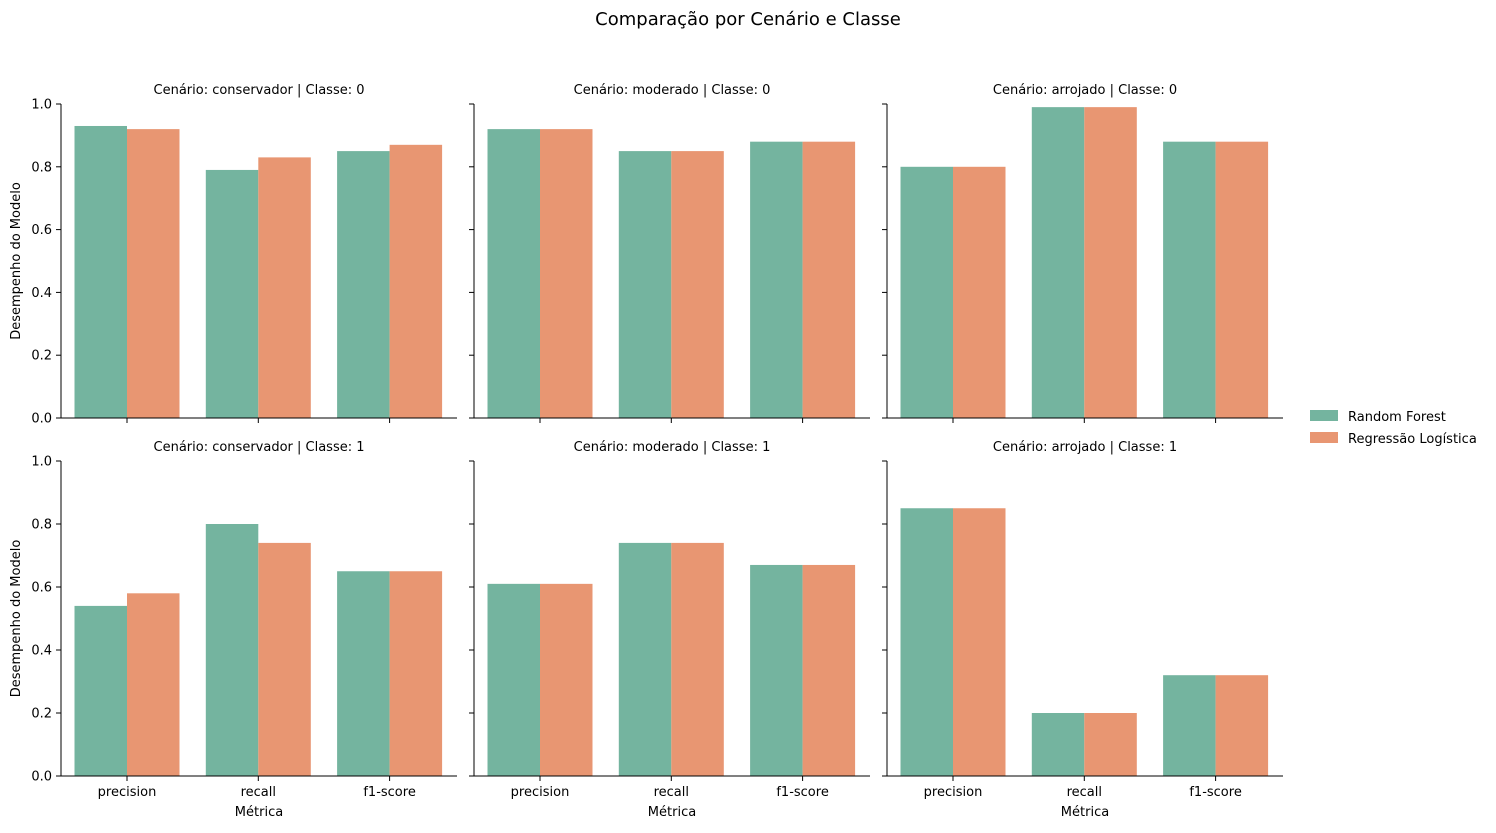  Describe the element at coordinates (1324, 415) in the screenshot. I see `legend-swatch-random-forest` at that location.